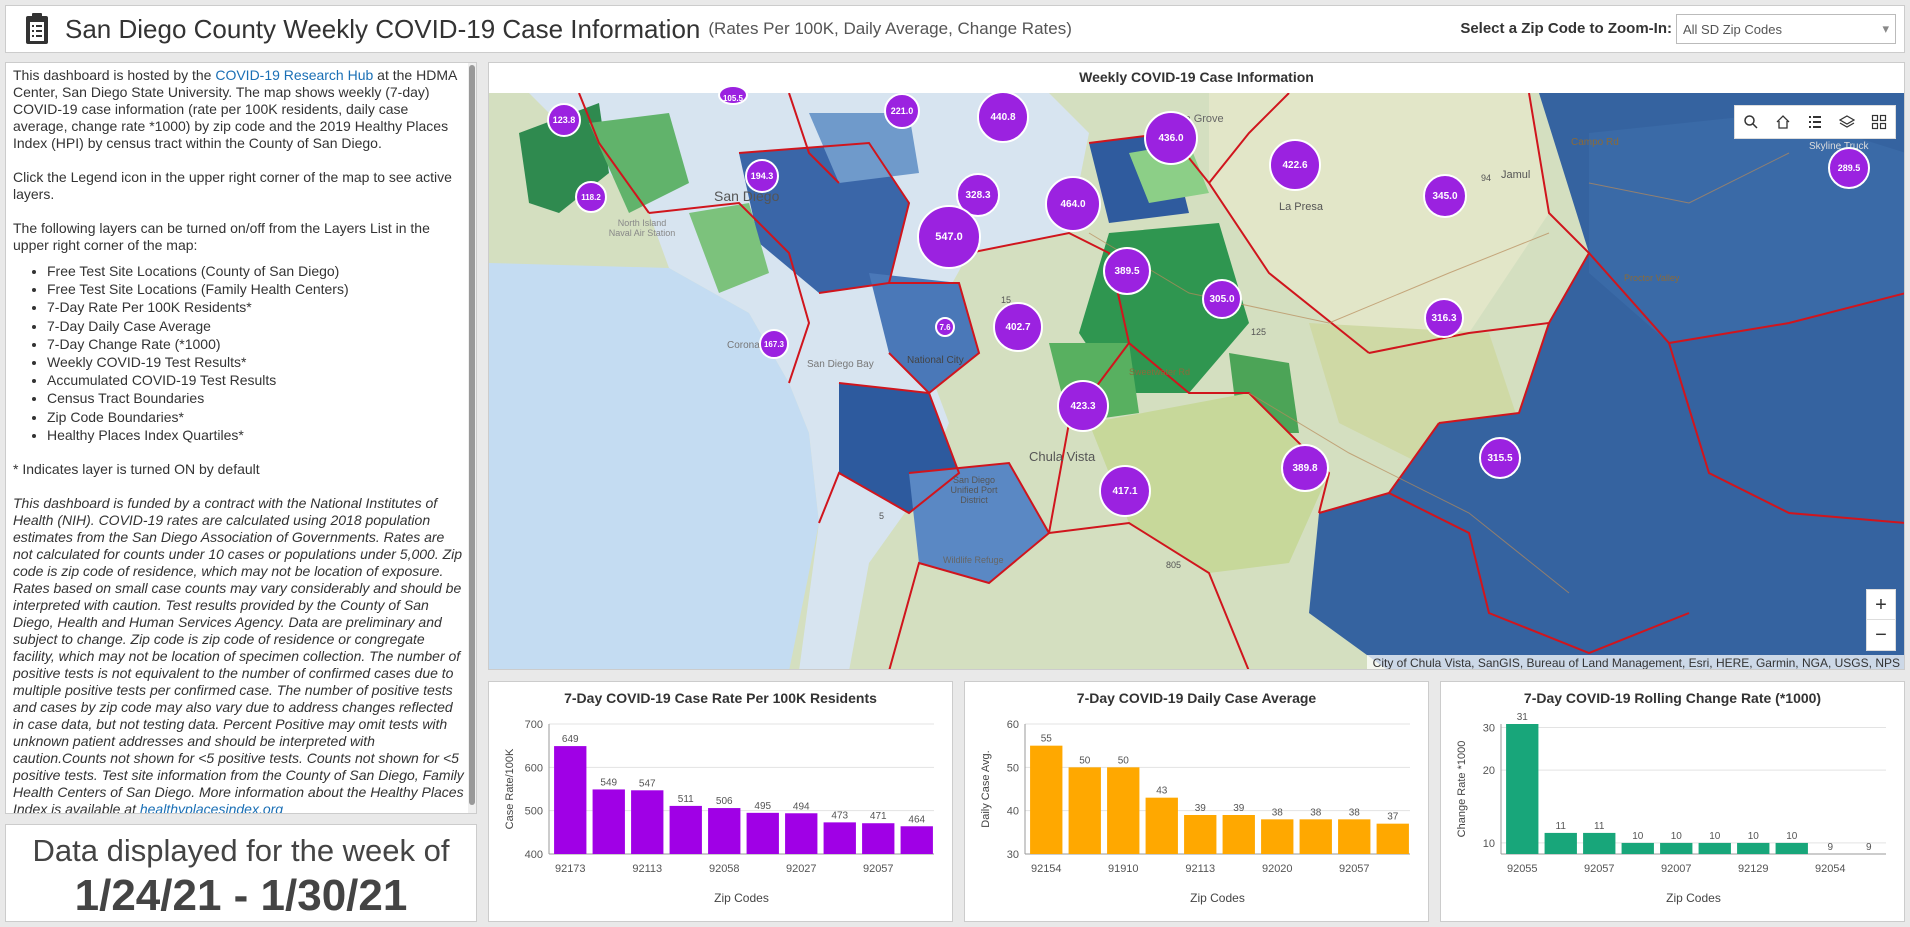 The image size is (1910, 927). I want to click on zip-code-select: All SD Zip Codes ▾, so click(1786, 29).